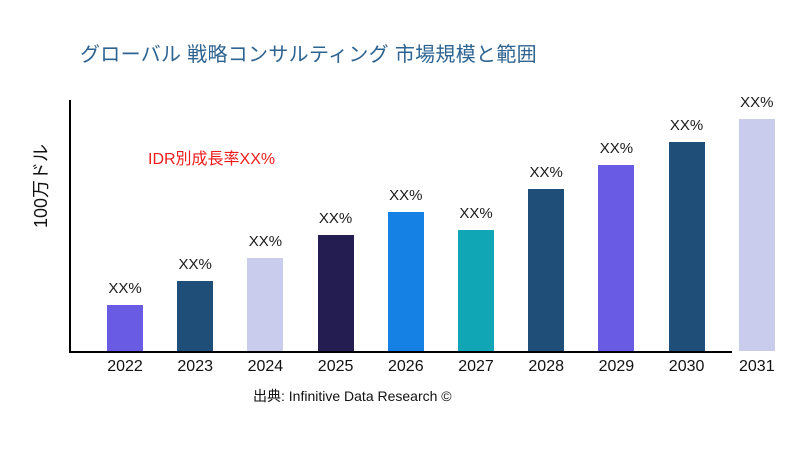 The width and height of the screenshot is (800, 450). I want to click on chart-title: グローバル 戦略コンサルティング 市場規模と範囲, so click(308, 55).